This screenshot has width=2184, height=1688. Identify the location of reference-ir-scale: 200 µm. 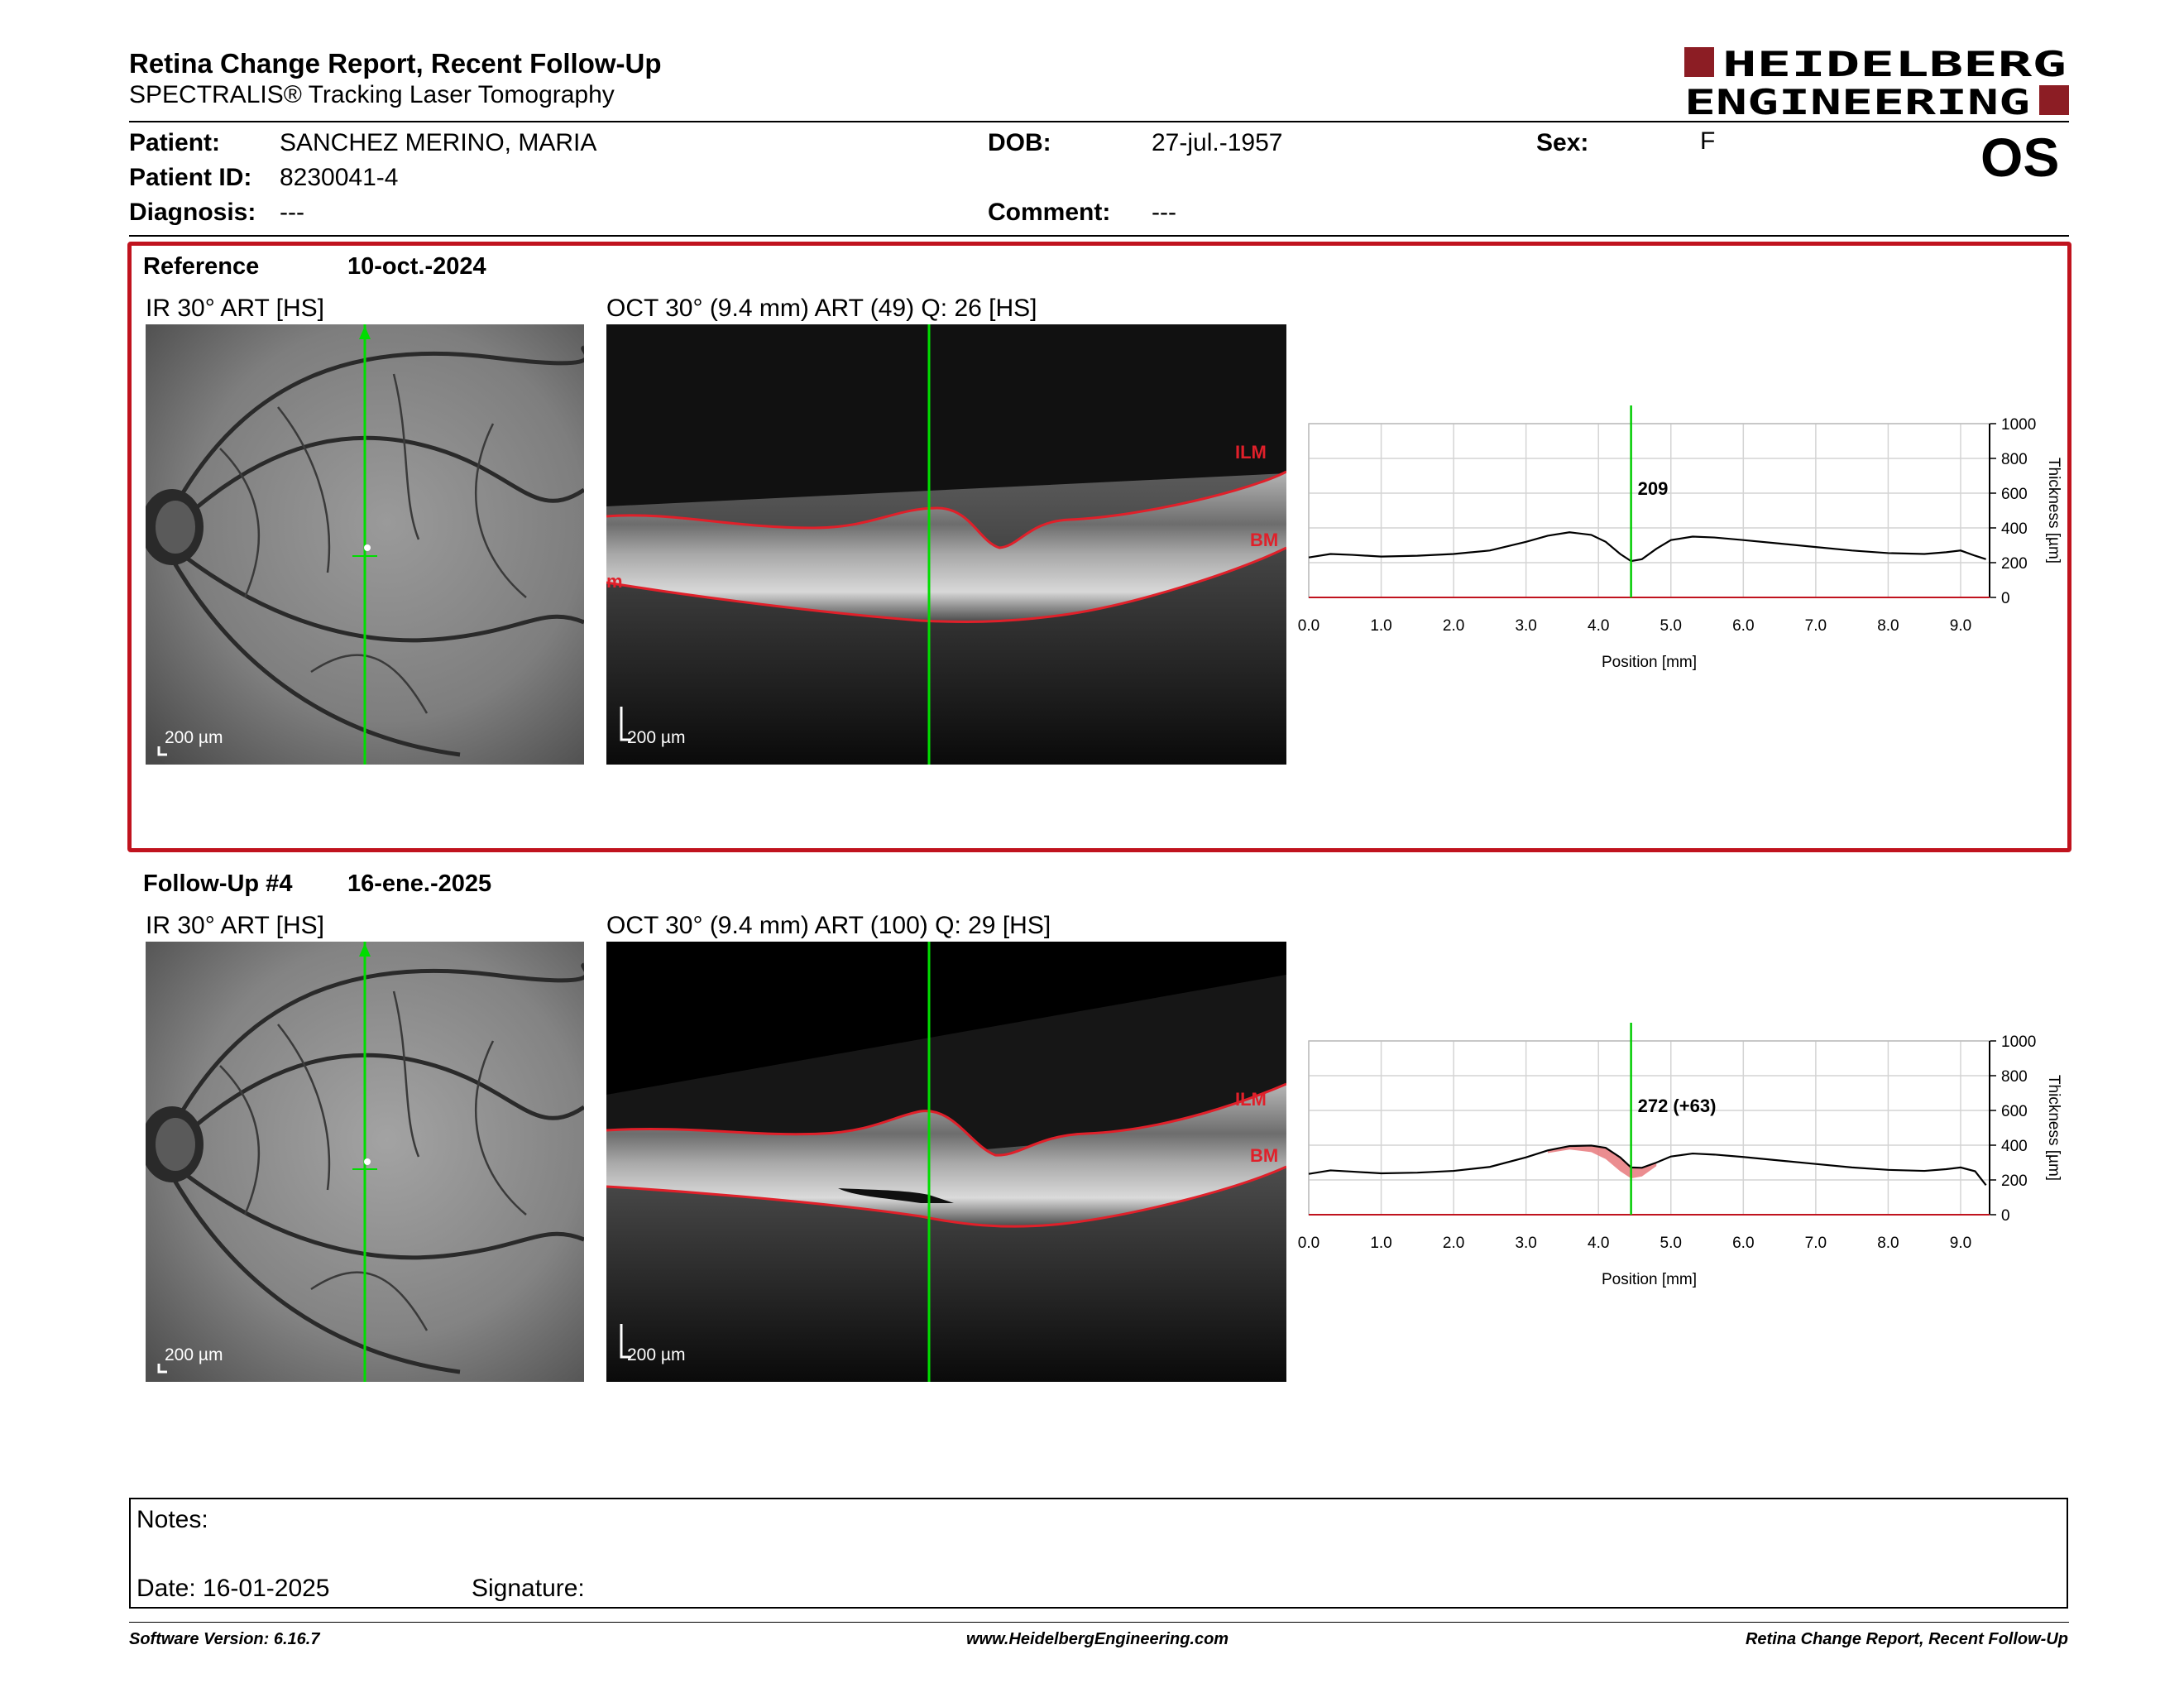
(194, 737).